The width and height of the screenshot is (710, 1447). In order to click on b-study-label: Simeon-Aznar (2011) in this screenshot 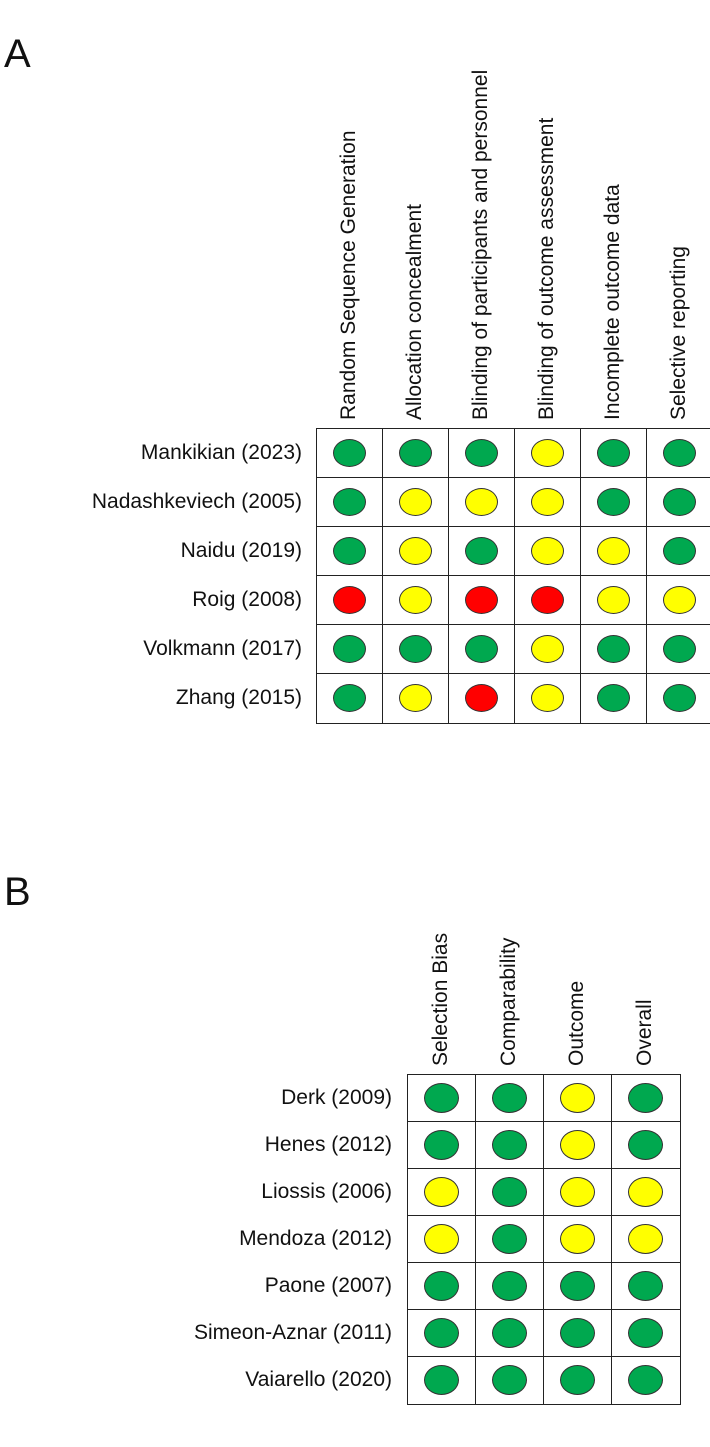, I will do `click(292, 1332)`.